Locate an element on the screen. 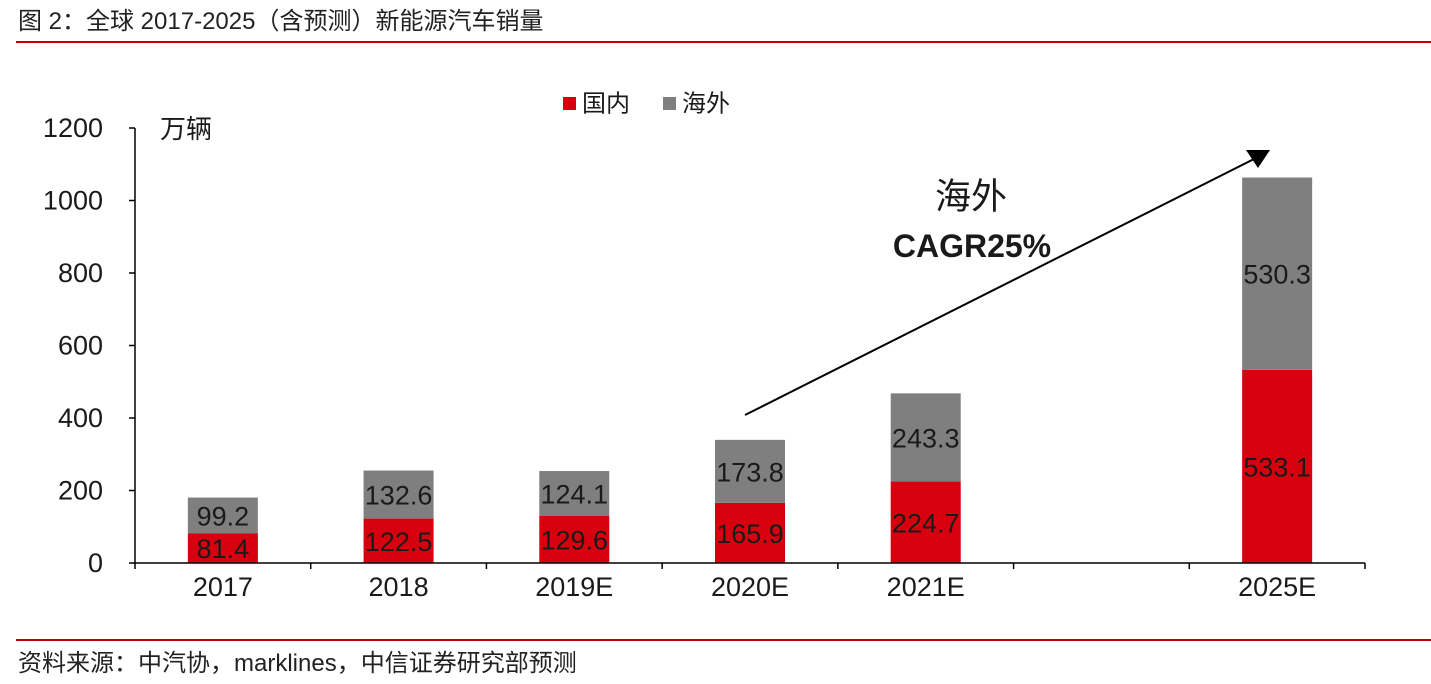  x-axis: 2017 2018 2019E 2020E 2021E 2025E is located at coordinates (750, 582).